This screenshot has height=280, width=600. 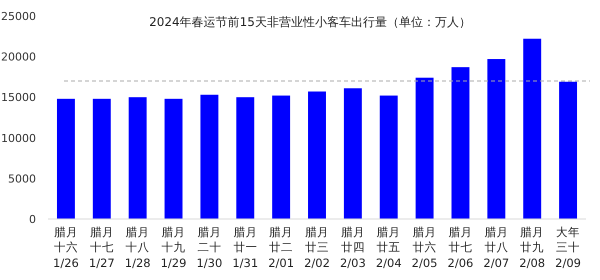 I want to click on y-tick-label: 15000, so click(x=18, y=97).